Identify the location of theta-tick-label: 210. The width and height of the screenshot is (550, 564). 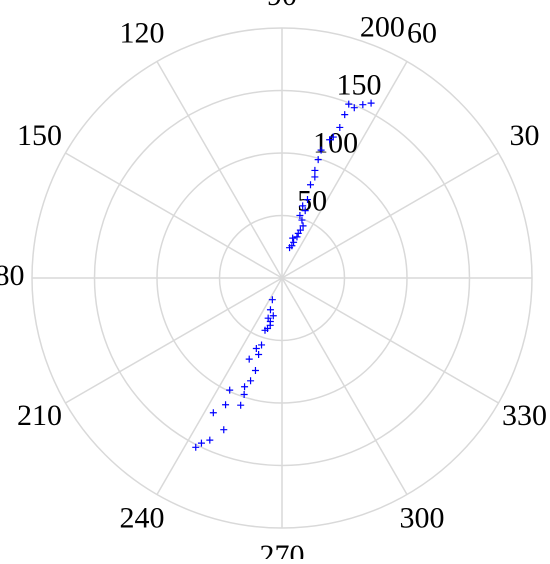
(39, 415).